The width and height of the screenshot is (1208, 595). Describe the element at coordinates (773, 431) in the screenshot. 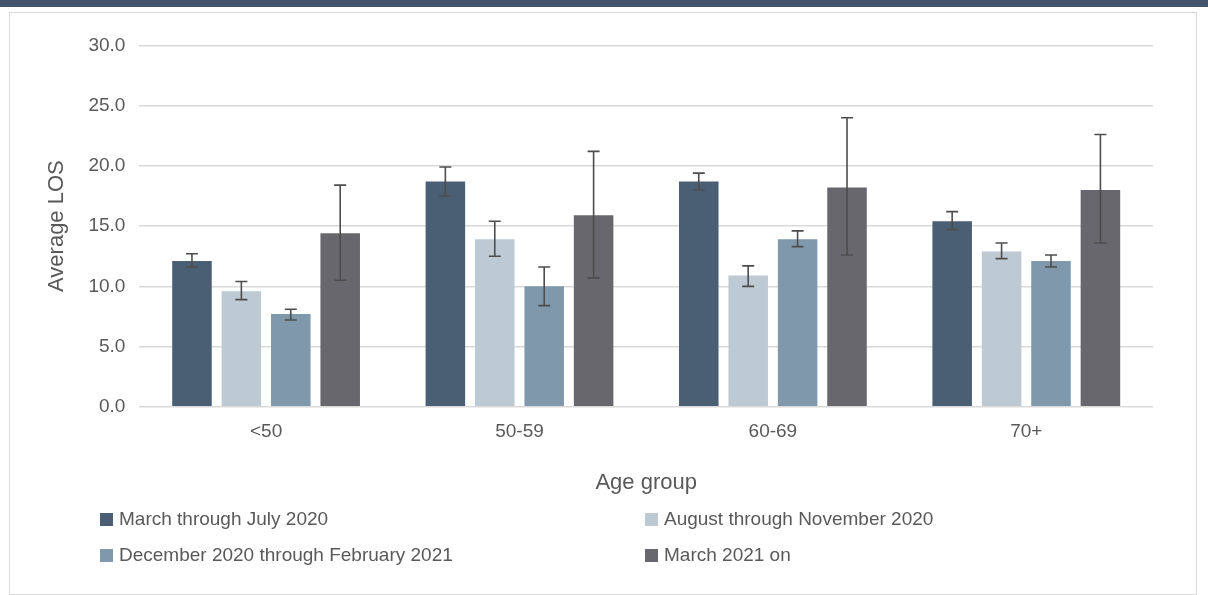

I see `x-tick-label: 60-69` at that location.